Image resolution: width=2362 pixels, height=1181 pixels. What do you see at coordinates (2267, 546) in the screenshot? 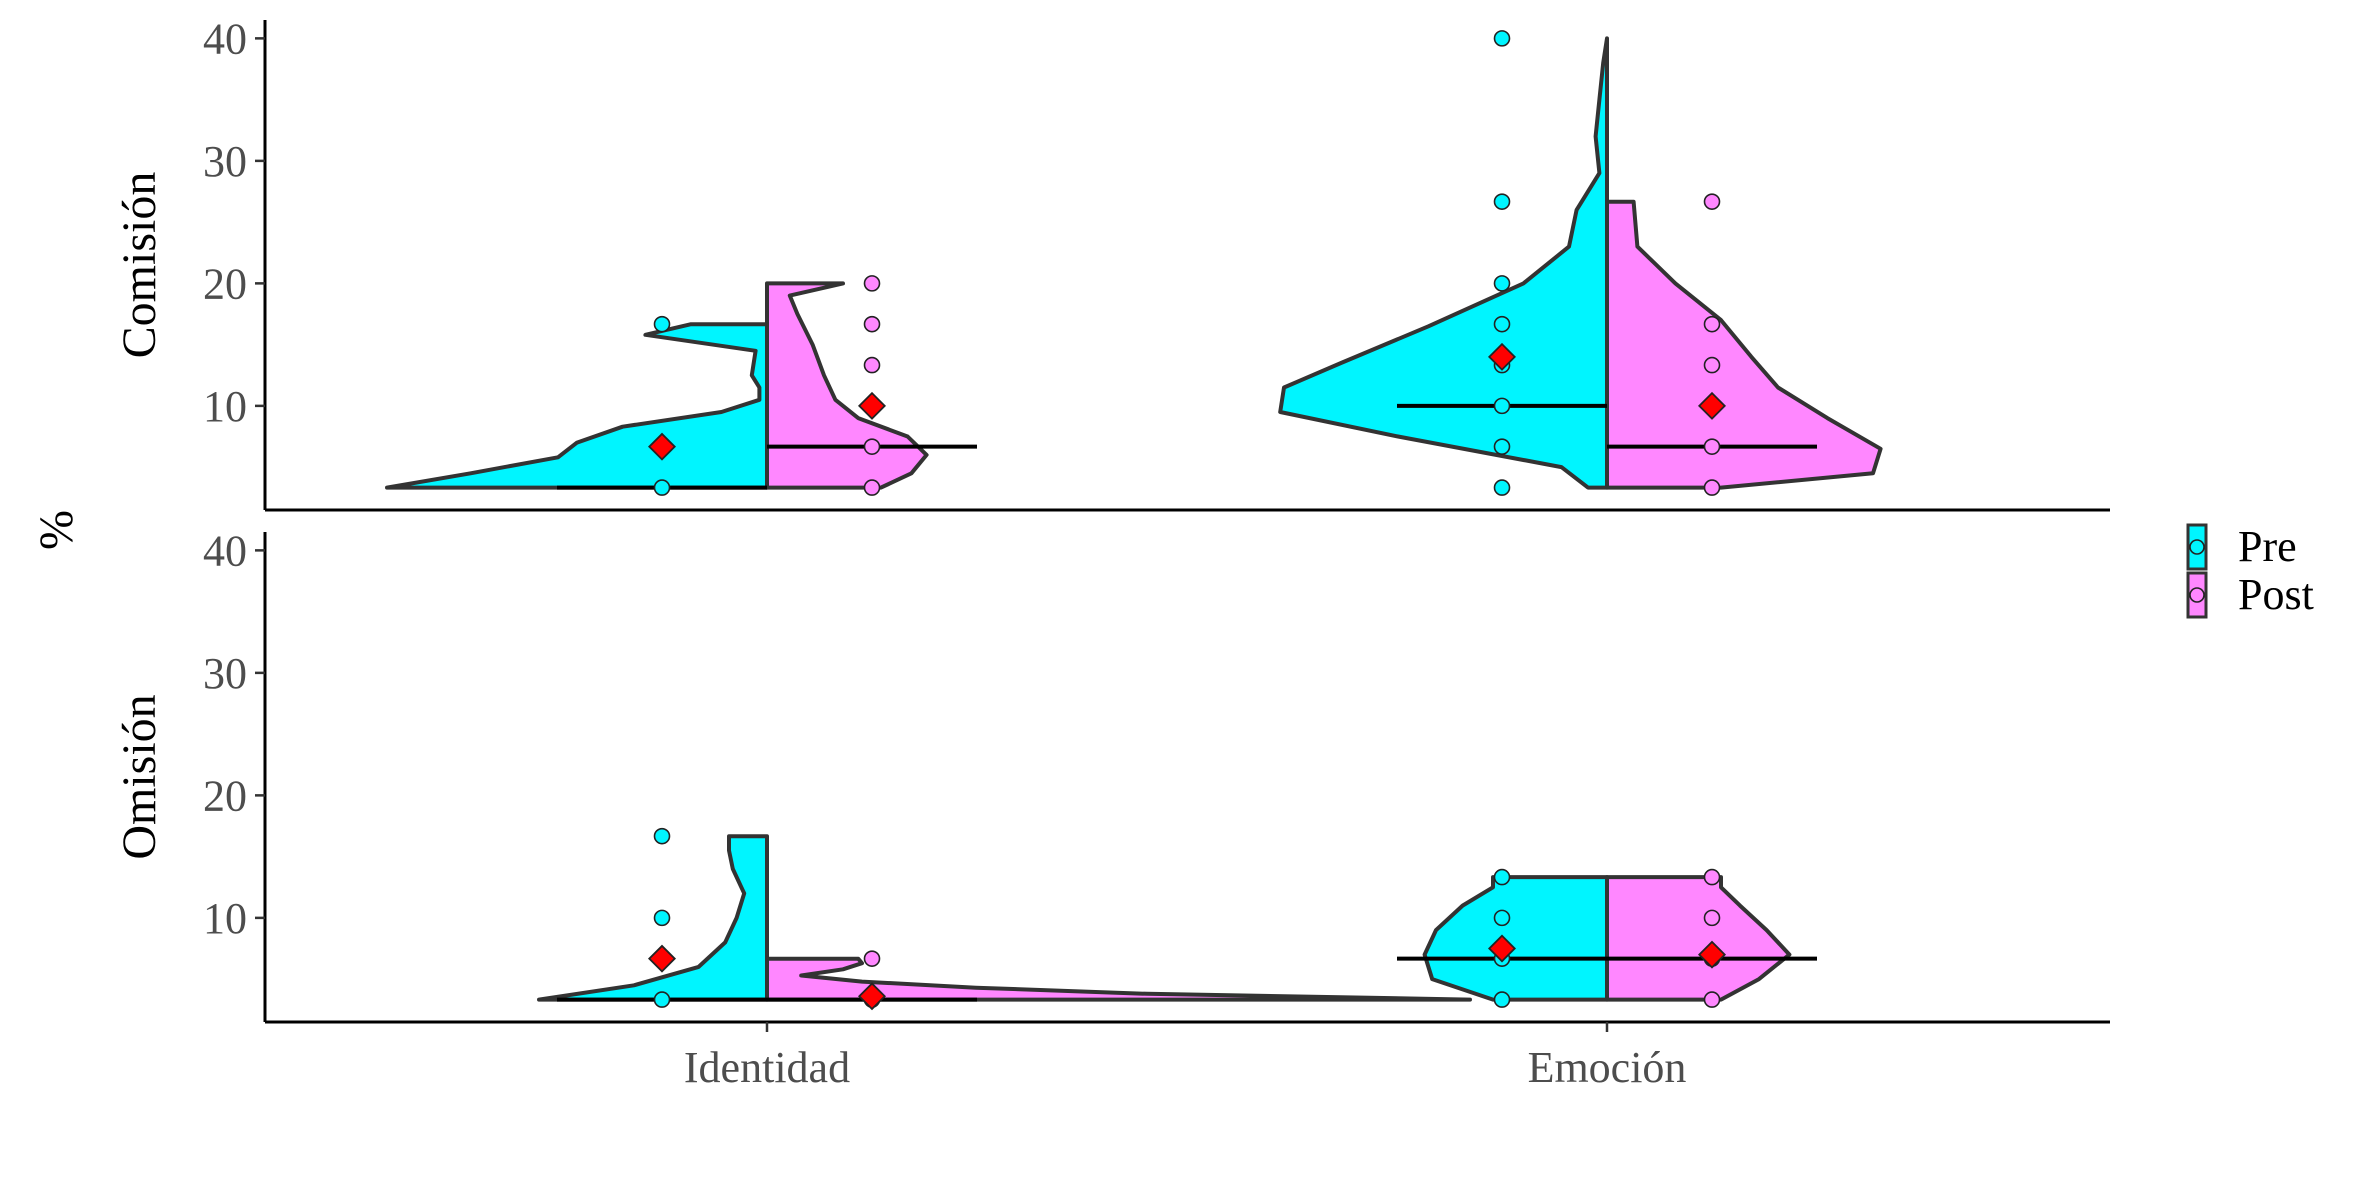
I see `legend-label: Pre` at bounding box center [2267, 546].